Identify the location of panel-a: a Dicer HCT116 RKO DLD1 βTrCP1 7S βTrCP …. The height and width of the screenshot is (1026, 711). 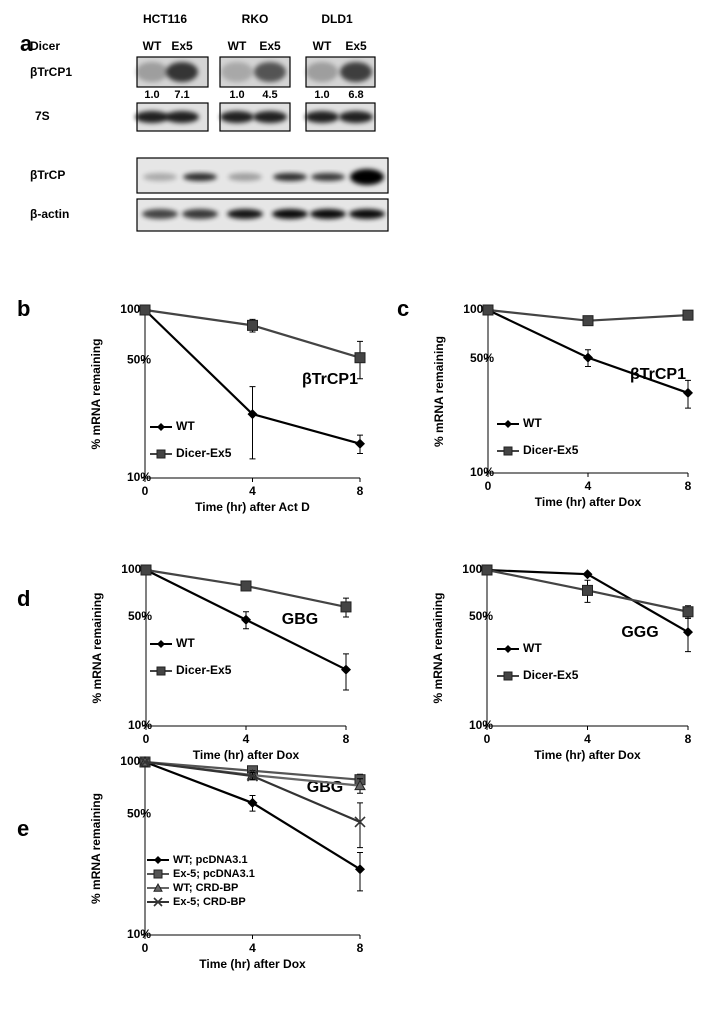
(204, 122).